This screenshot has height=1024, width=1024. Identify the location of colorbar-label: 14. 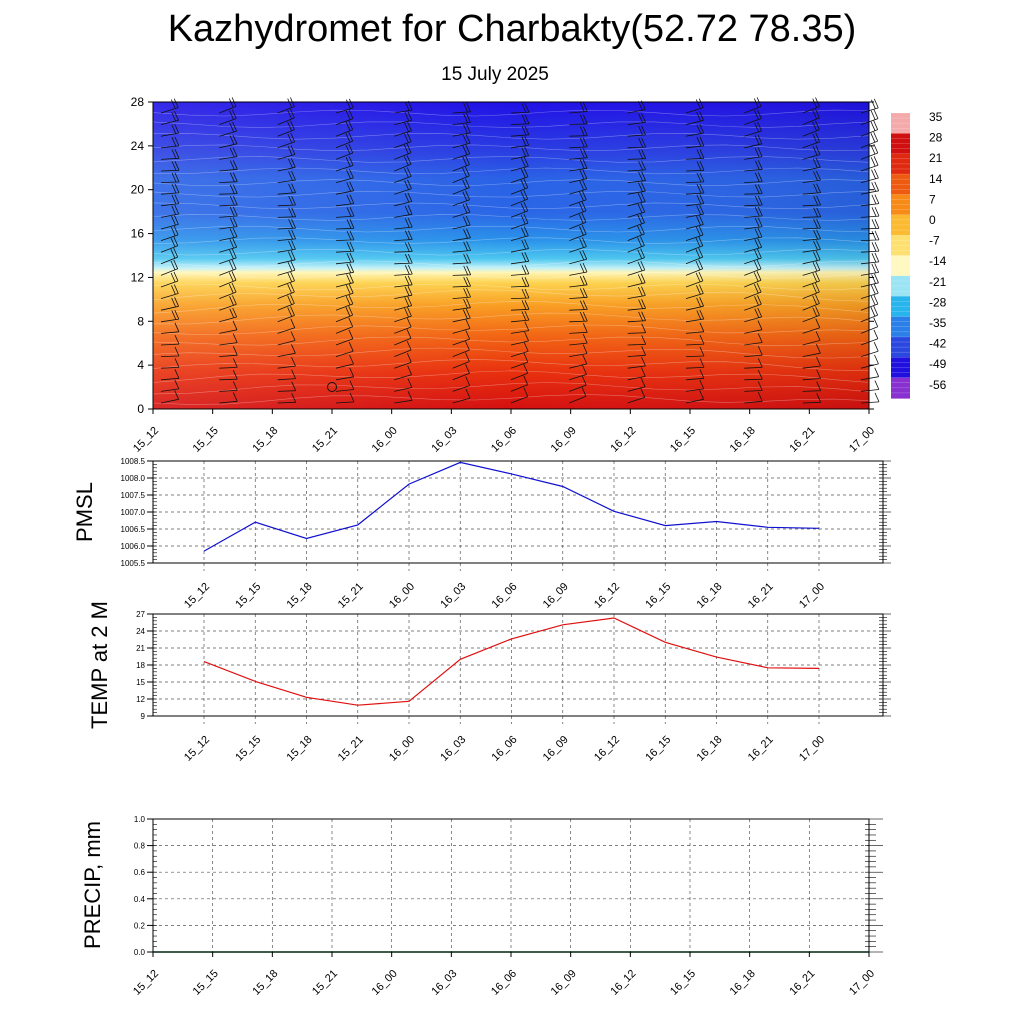
(936, 179).